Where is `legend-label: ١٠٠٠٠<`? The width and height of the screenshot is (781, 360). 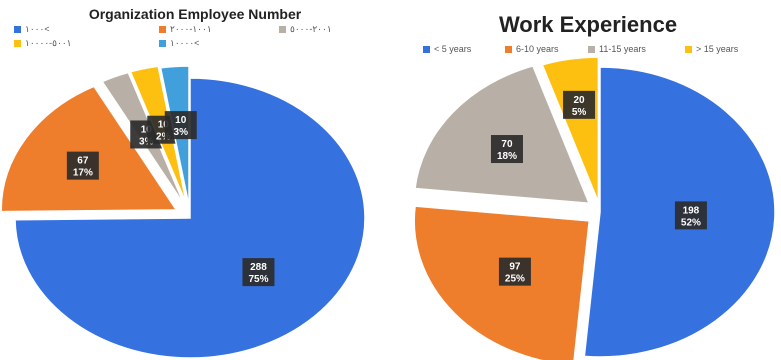
legend-label: ١٠٠٠٠< is located at coordinates (185, 43).